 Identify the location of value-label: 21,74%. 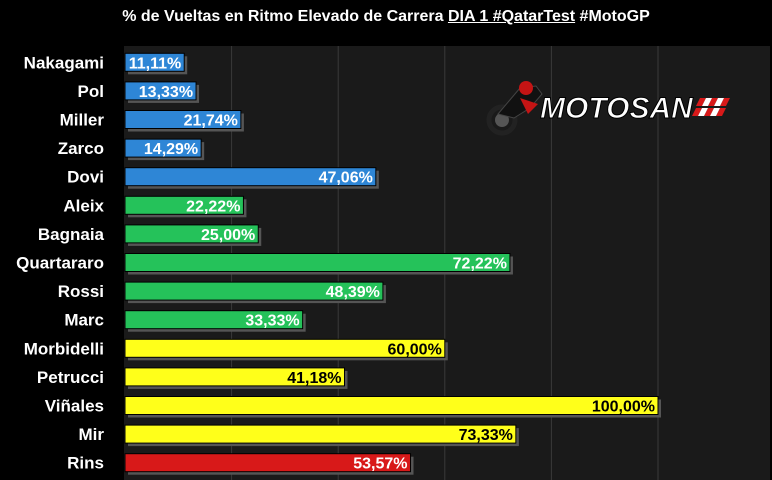
(211, 121).